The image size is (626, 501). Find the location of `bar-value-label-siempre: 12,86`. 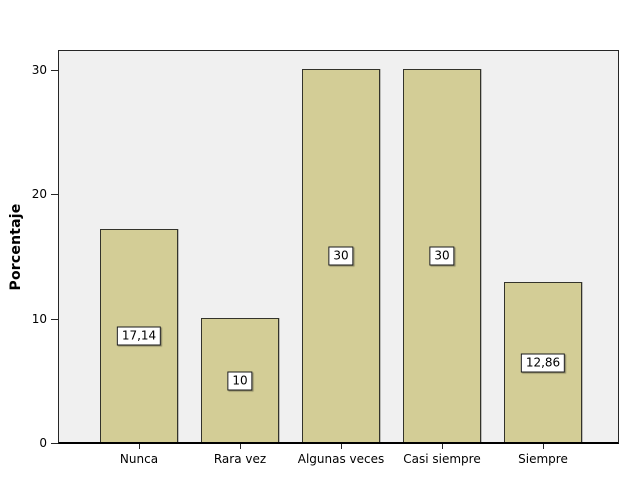

bar-value-label-siempre: 12,86 is located at coordinates (543, 362).